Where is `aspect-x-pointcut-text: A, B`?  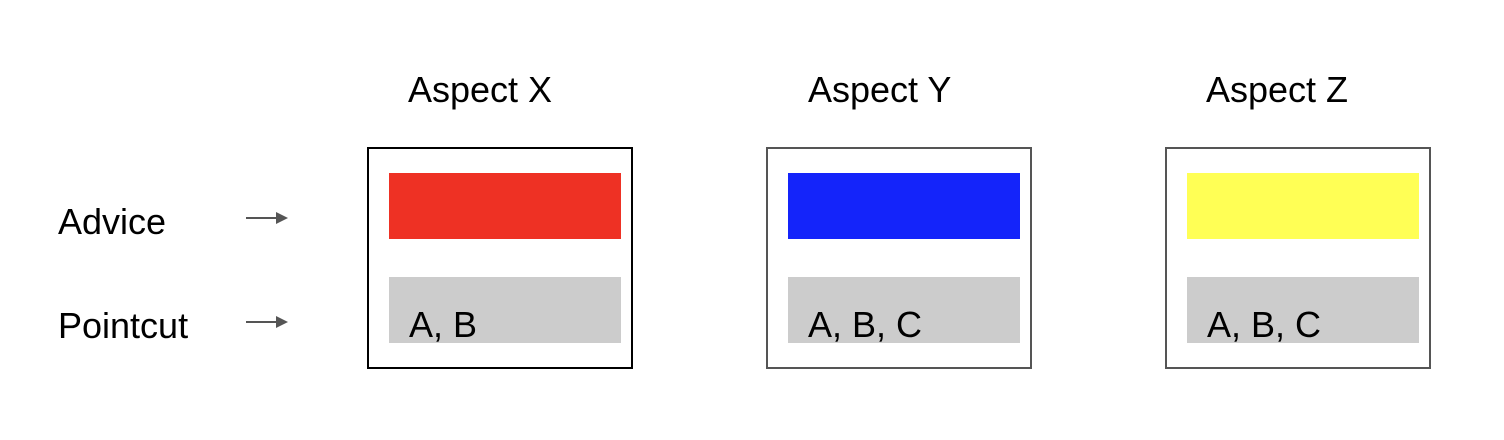 aspect-x-pointcut-text: A, B is located at coordinates (443, 324).